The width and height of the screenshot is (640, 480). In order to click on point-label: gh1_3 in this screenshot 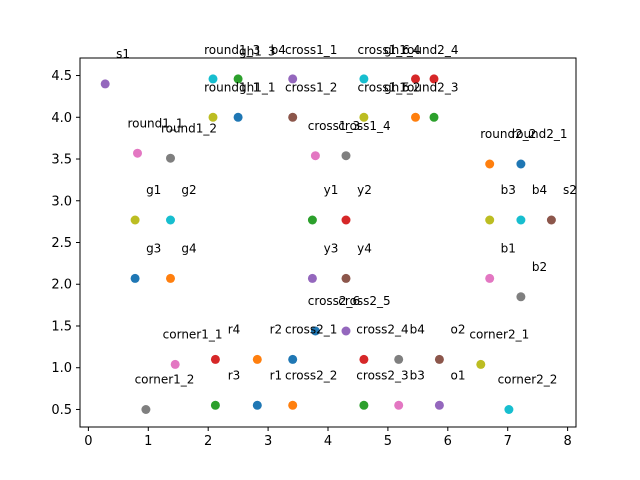, I will do `click(257, 52)`.